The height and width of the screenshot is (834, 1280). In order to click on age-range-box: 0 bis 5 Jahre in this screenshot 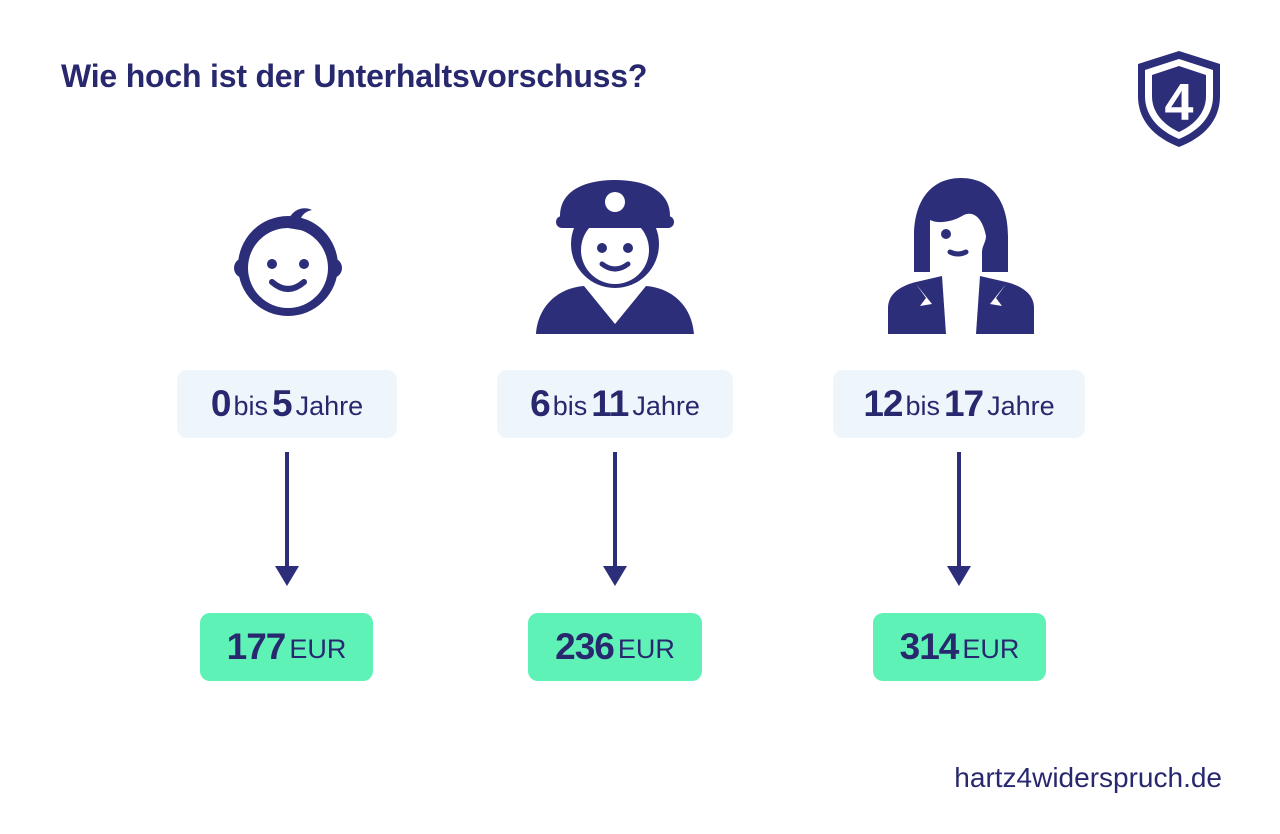, I will do `click(287, 404)`.